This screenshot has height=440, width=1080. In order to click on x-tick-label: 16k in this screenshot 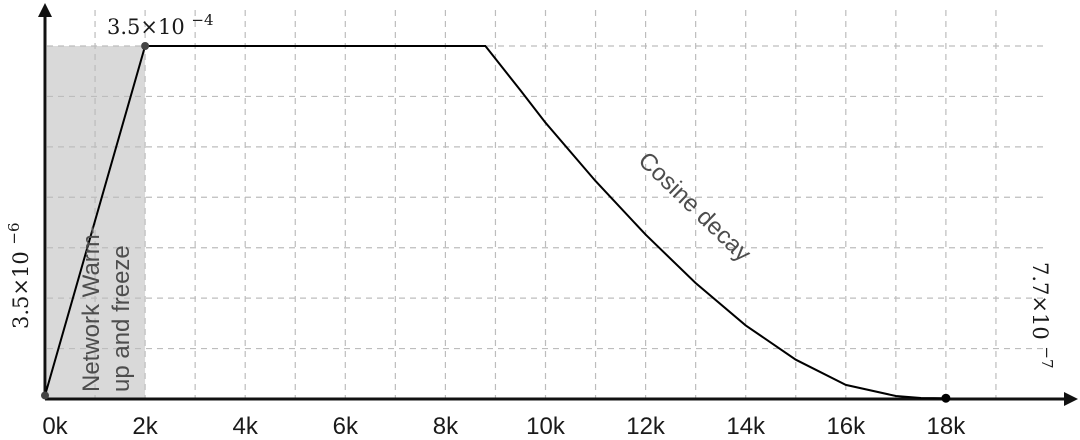, I will do `click(846, 426)`.